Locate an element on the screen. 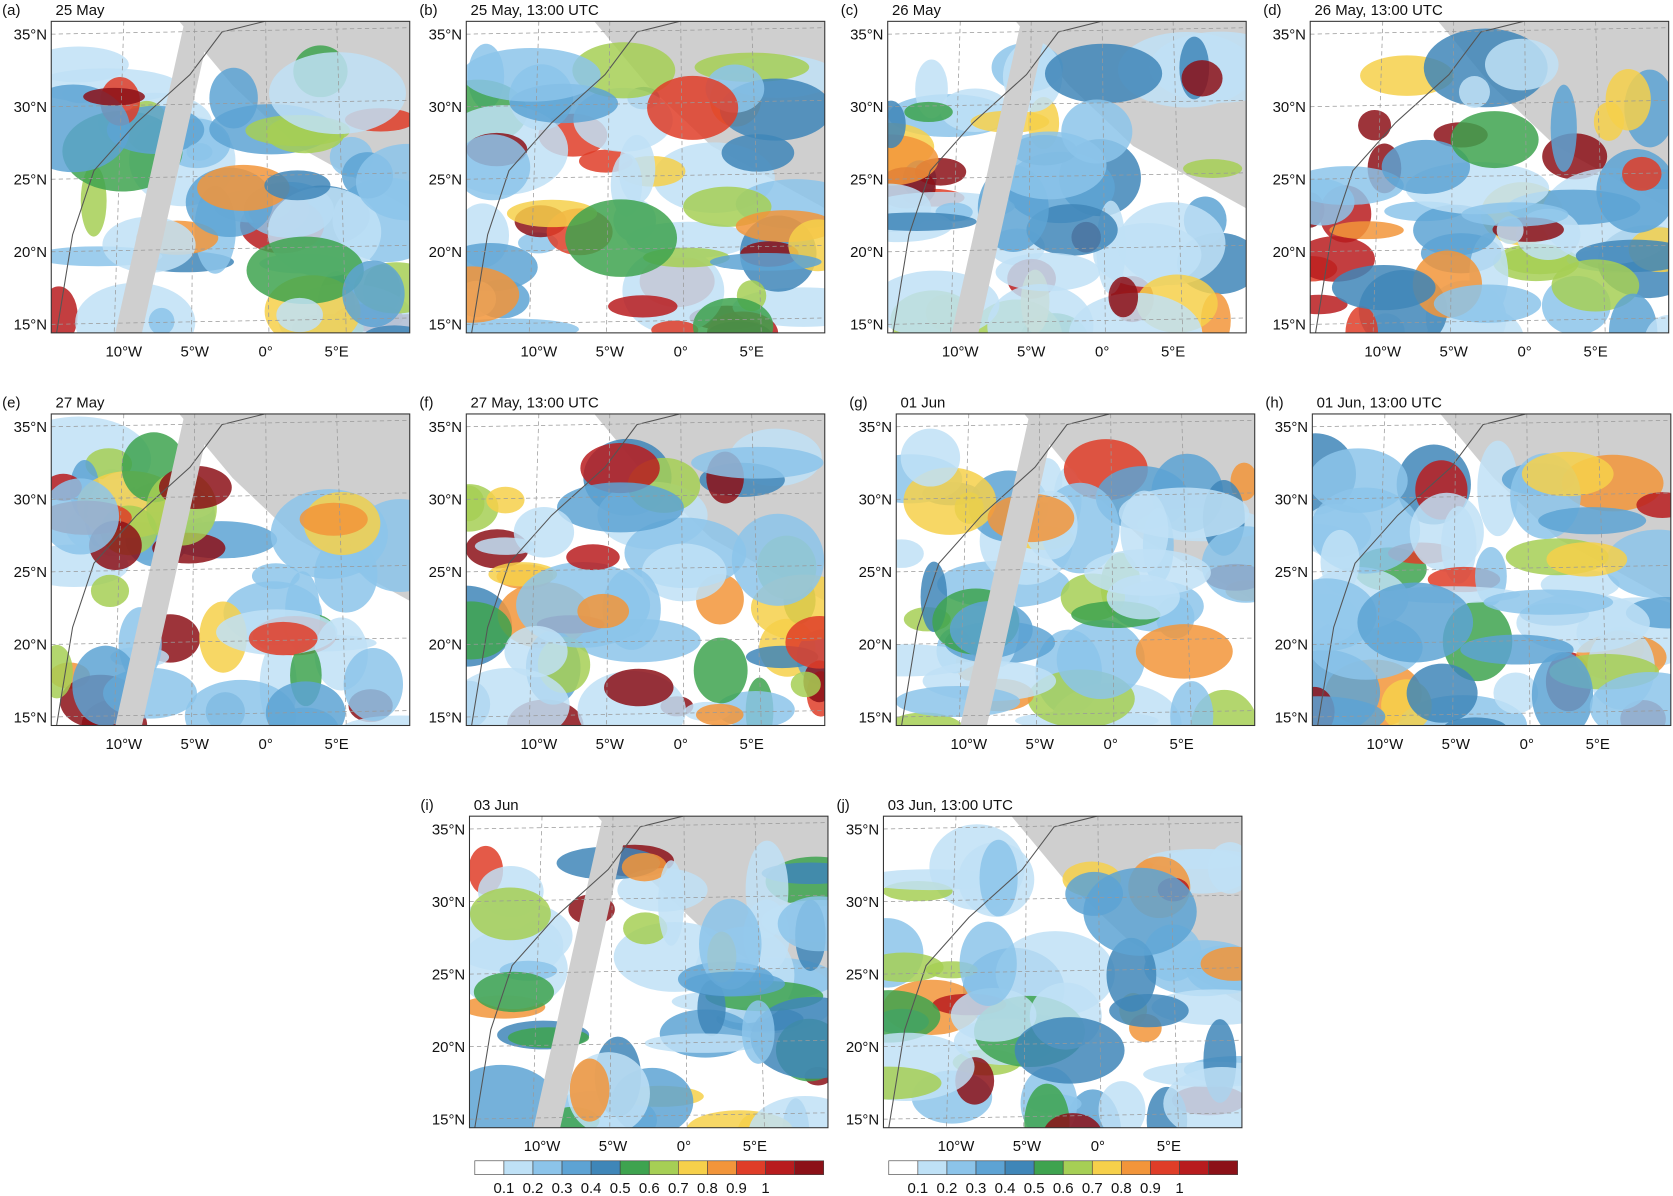 This screenshot has height=1196, width=1673. colorbar-label: 0.2 is located at coordinates (533, 1188).